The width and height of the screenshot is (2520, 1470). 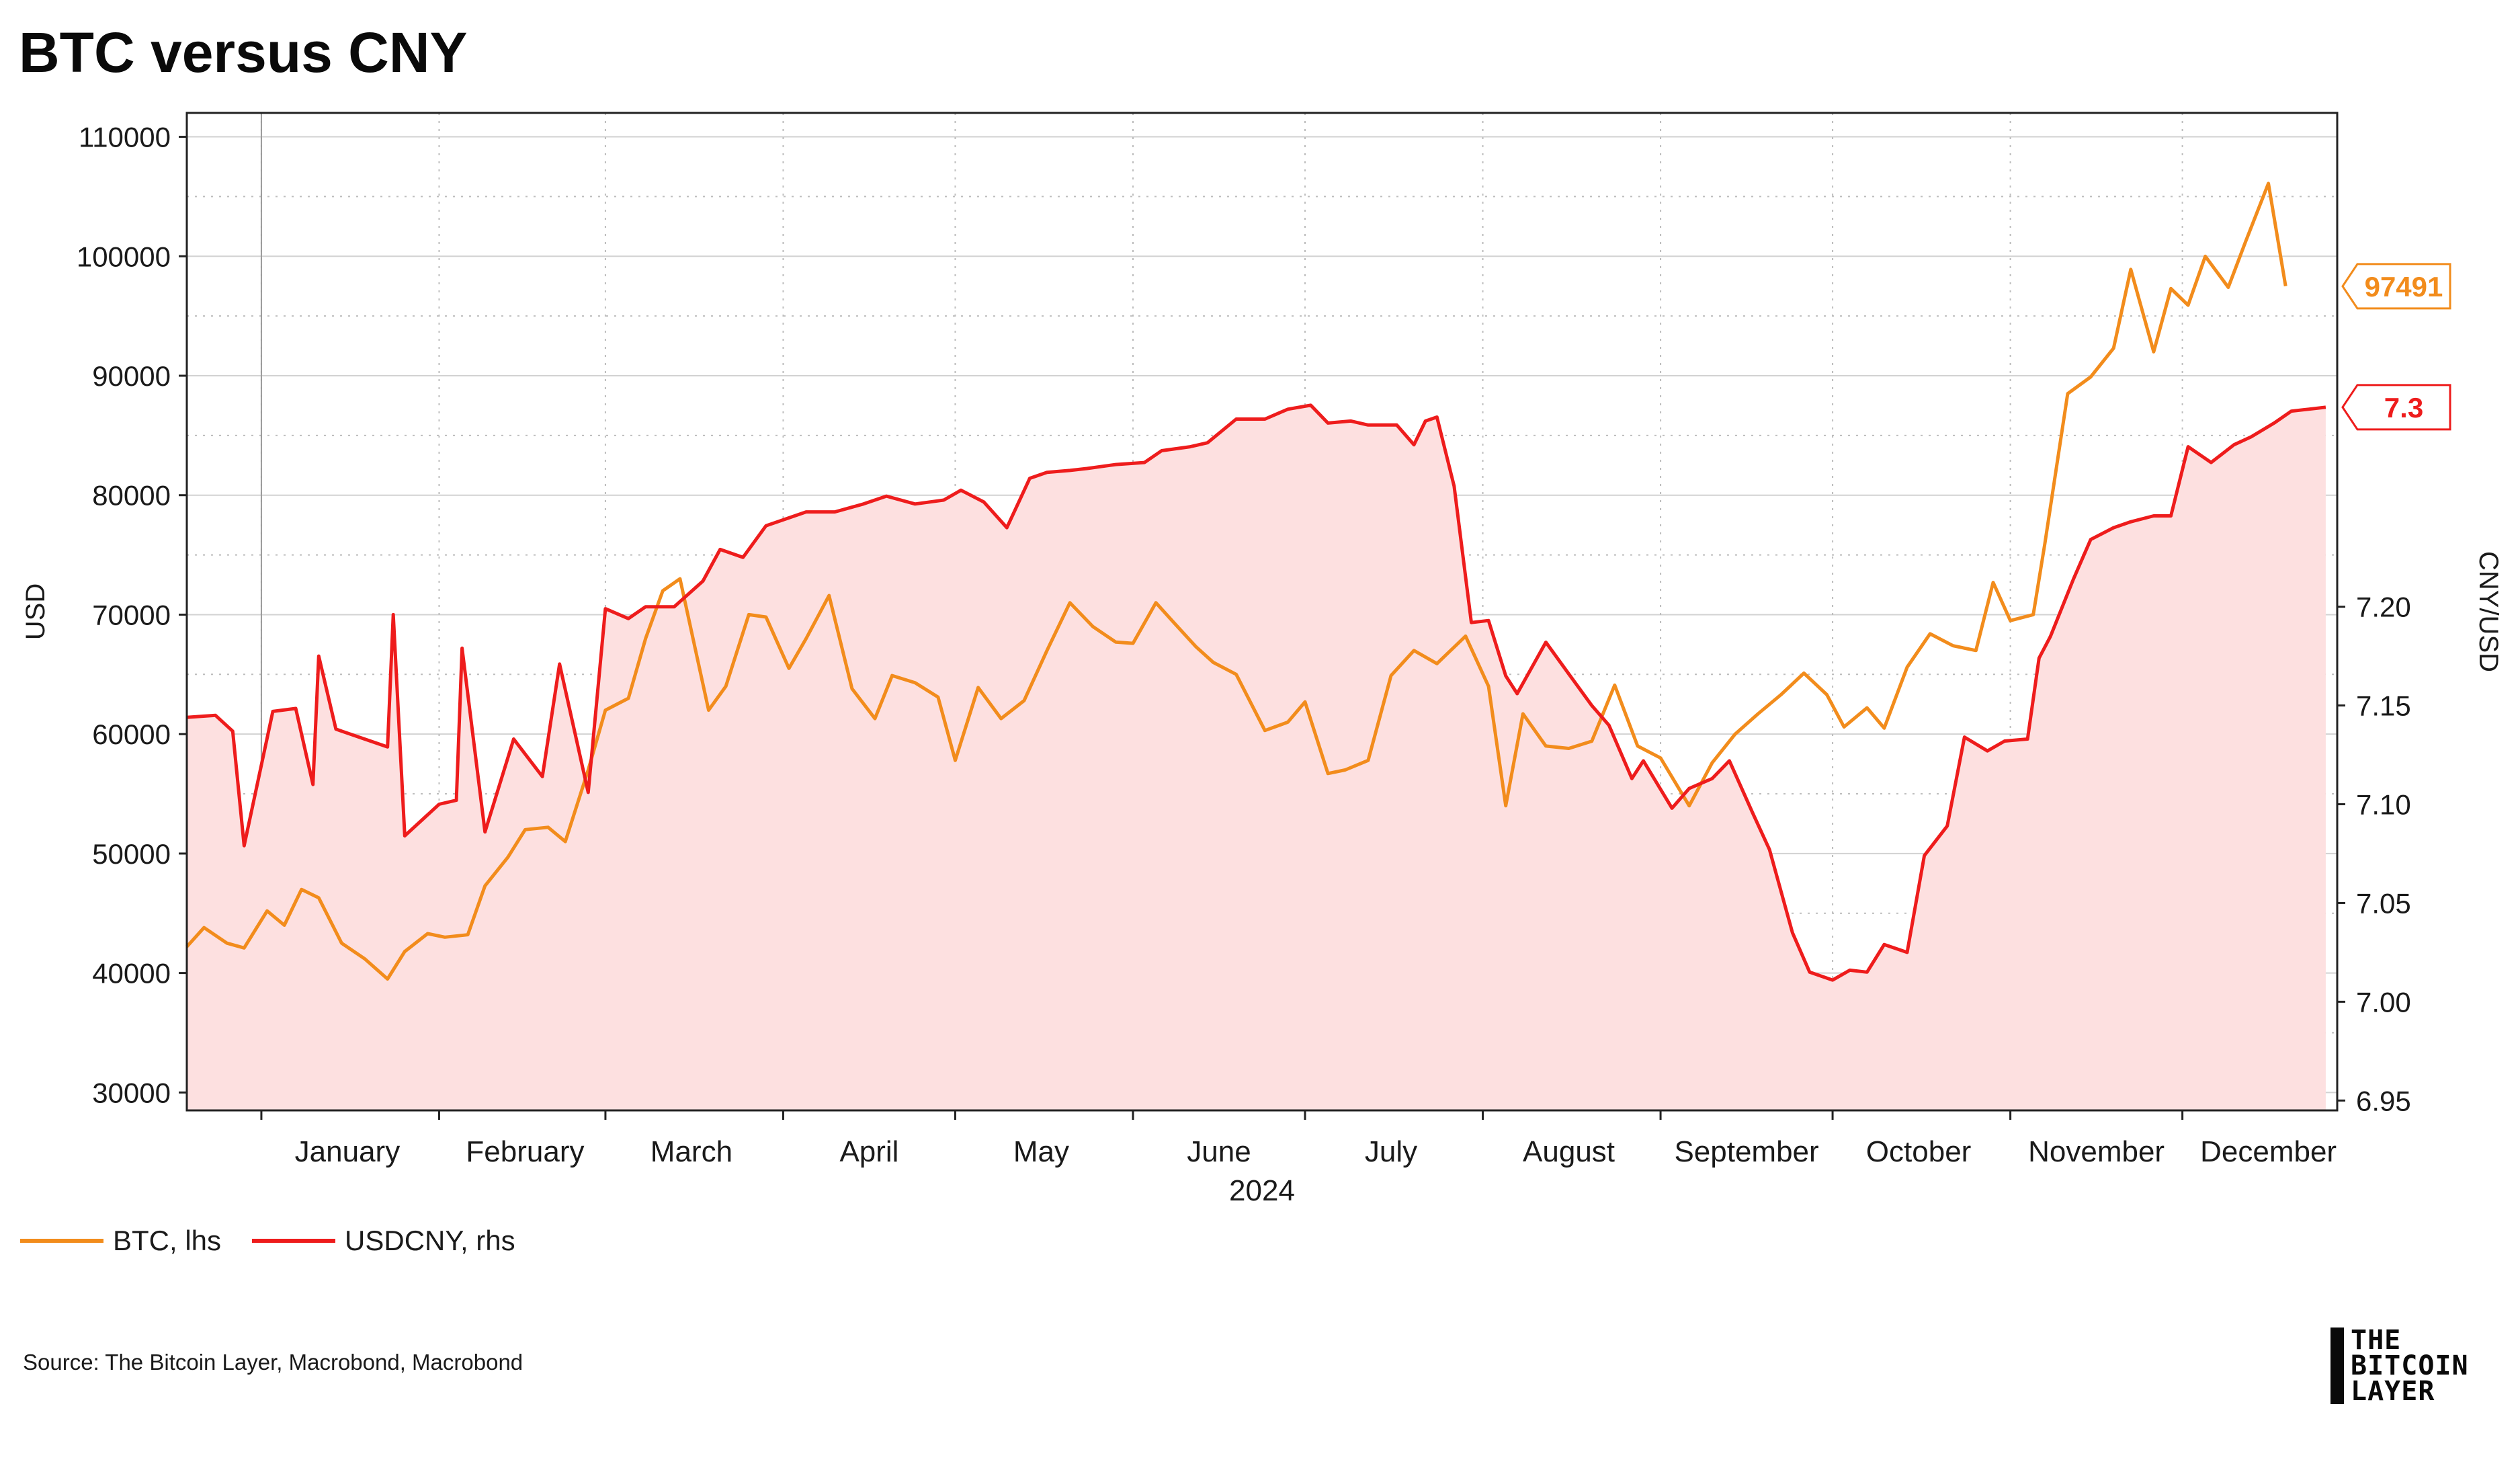 What do you see at coordinates (2383, 903) in the screenshot?
I see `tick-label-right-7.05: 7.05` at bounding box center [2383, 903].